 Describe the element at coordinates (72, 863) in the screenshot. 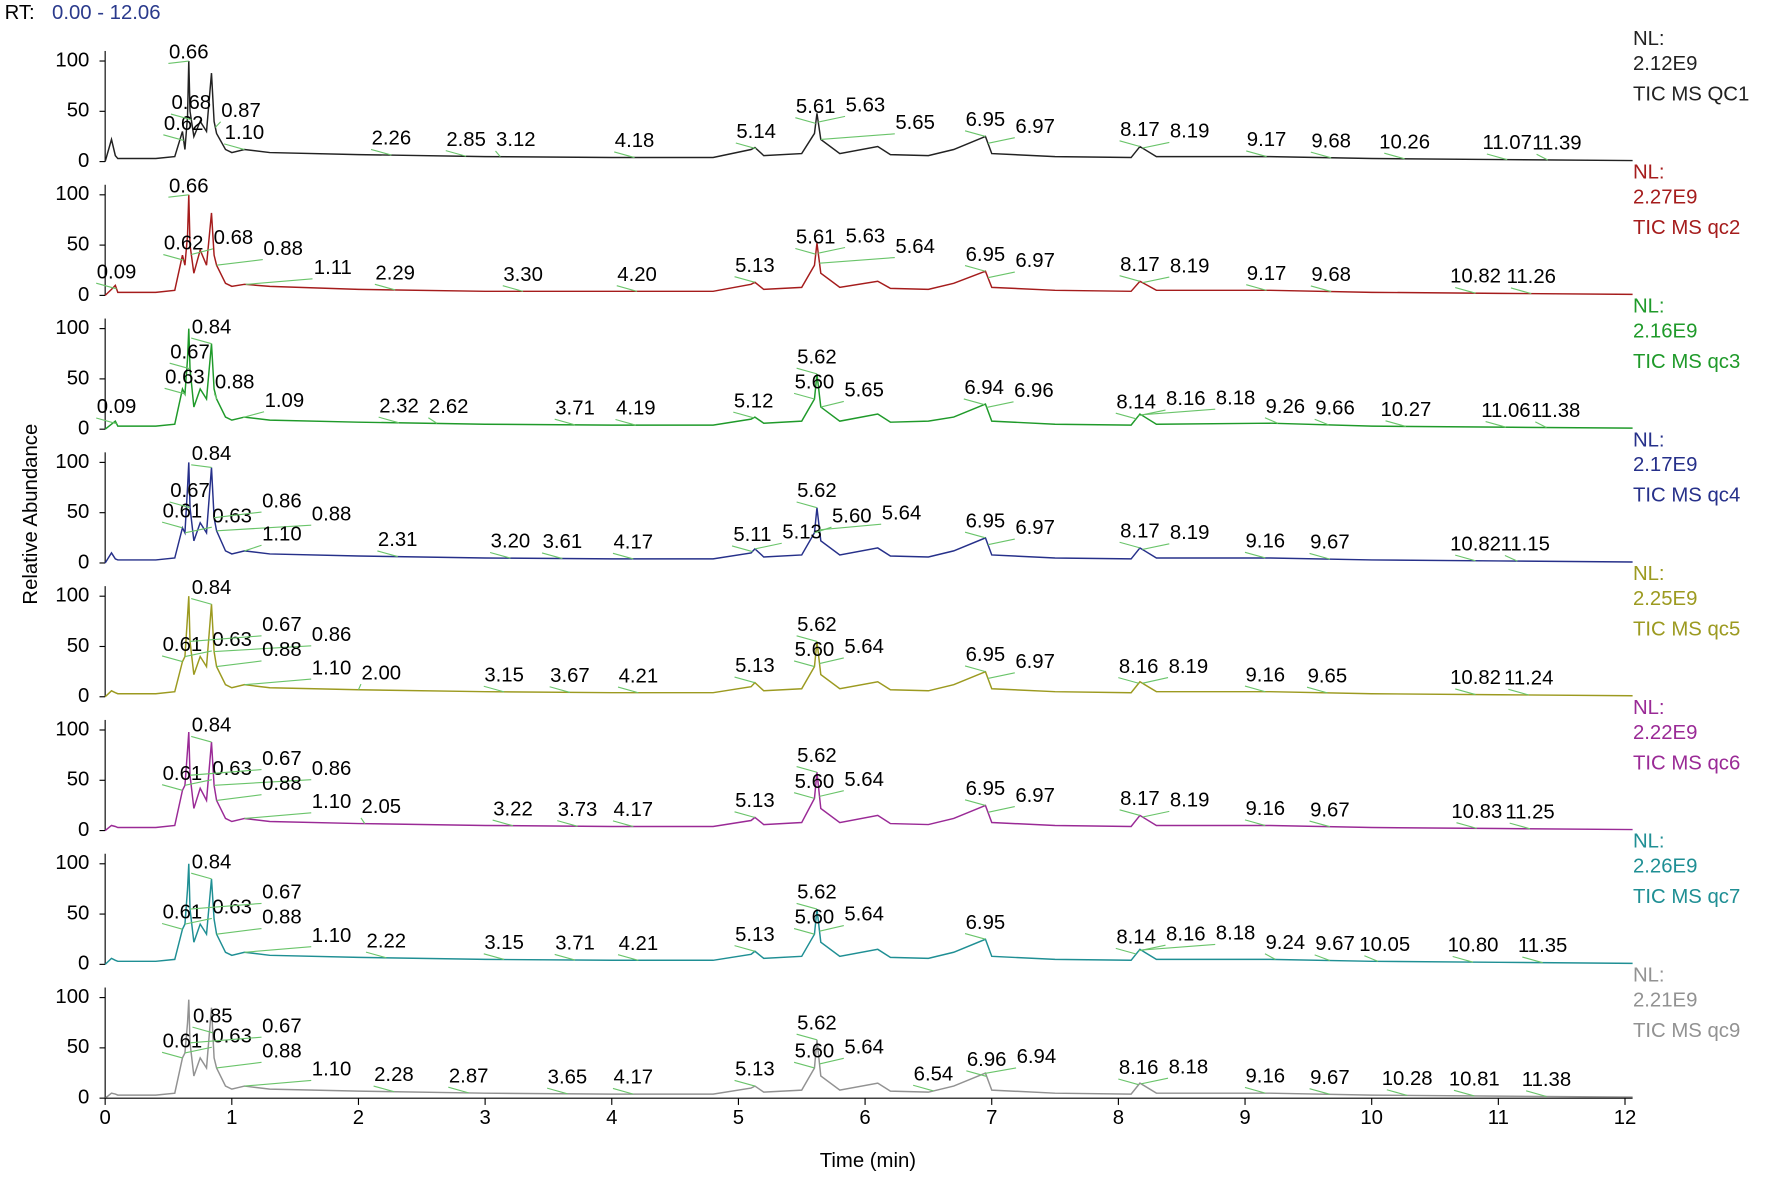

I see `y-tick-label: 100` at that location.